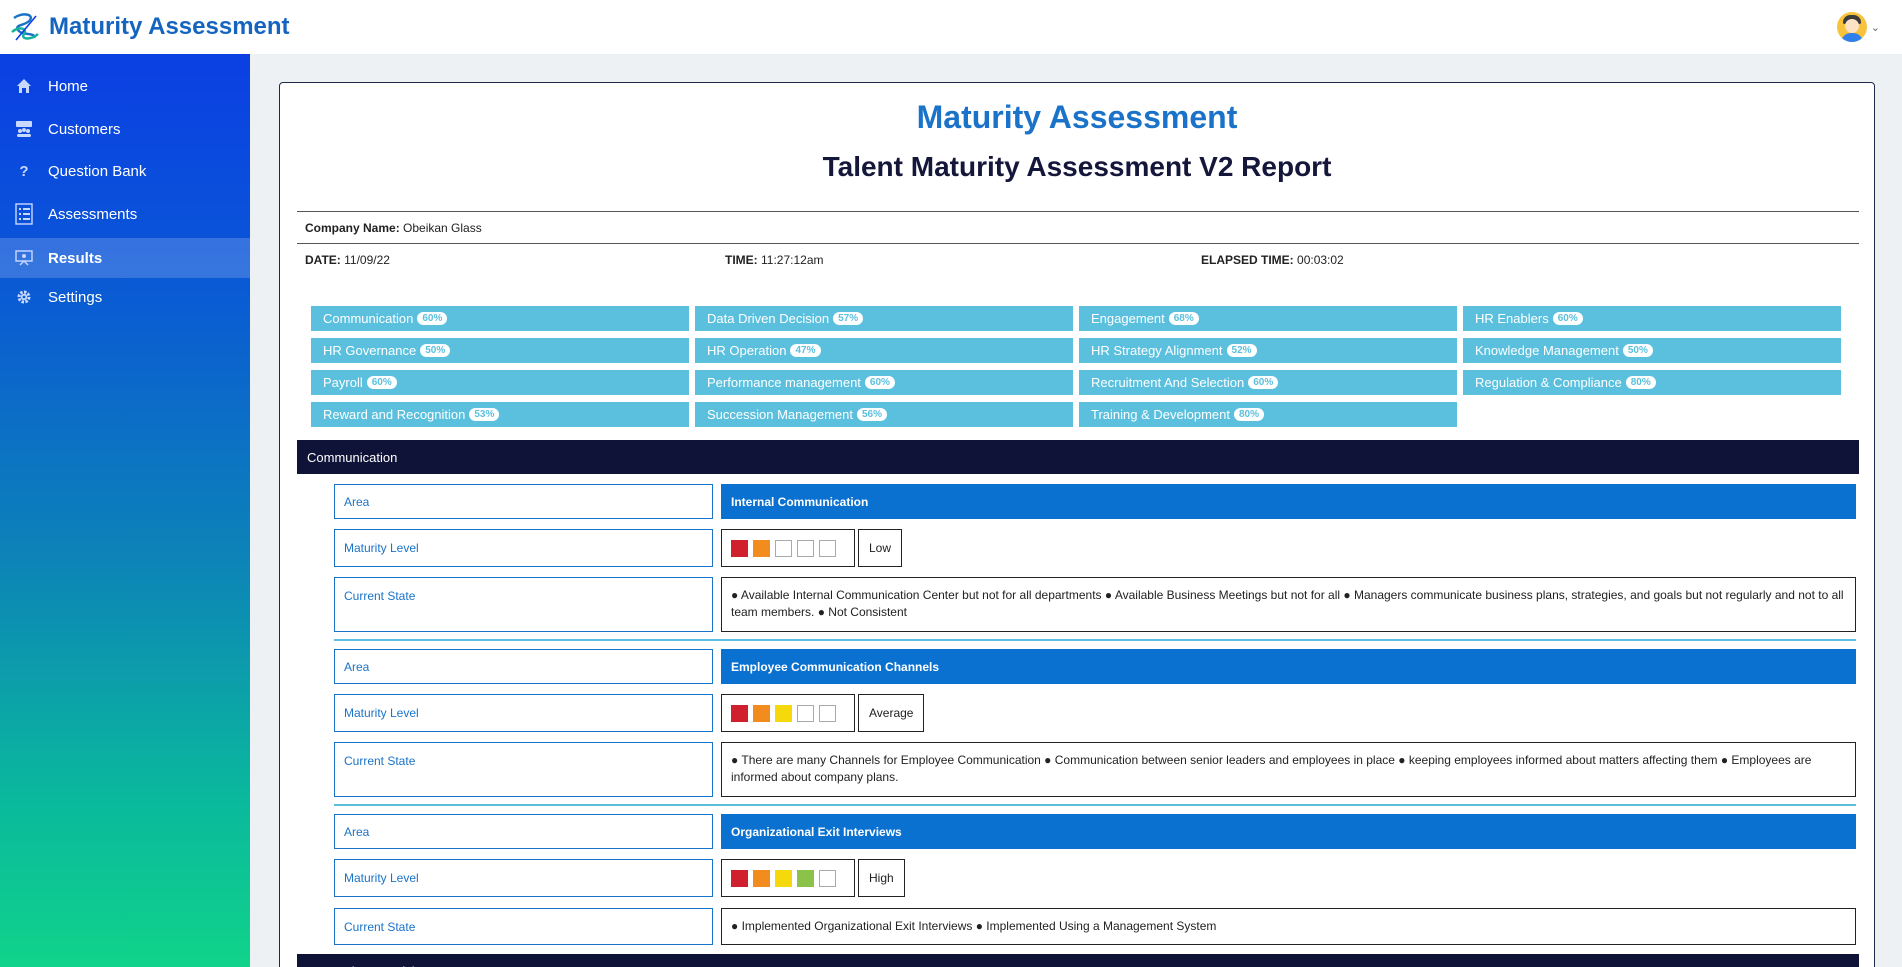 This screenshot has height=967, width=1902. Describe the element at coordinates (1652, 318) in the screenshot. I see `category-hr-enablers: HR Enablers 60%` at that location.